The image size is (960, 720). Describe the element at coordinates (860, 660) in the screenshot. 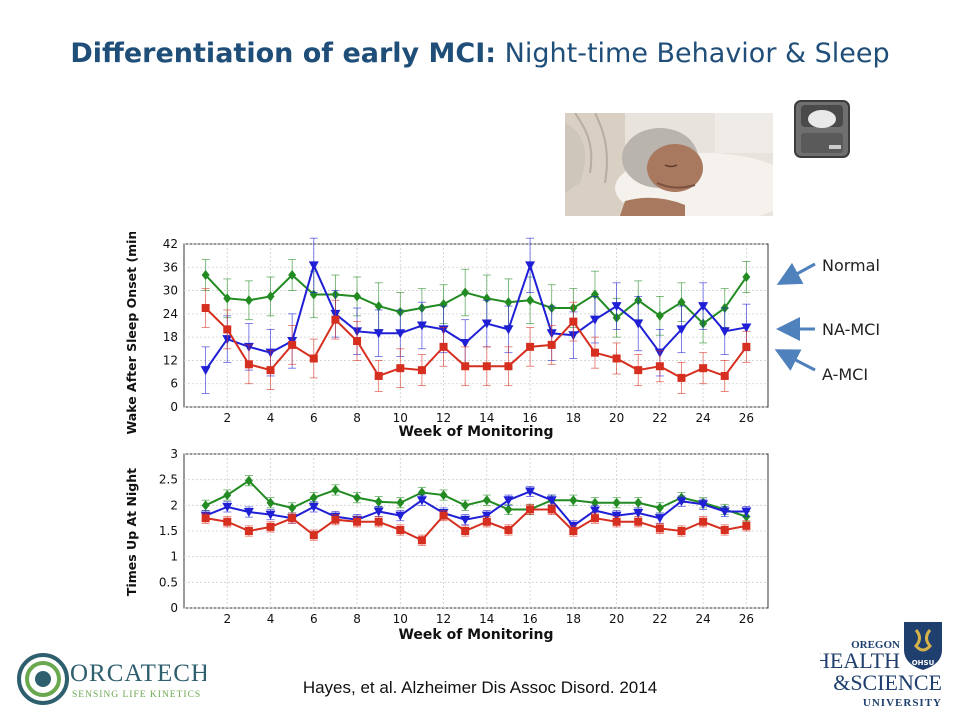

I see `ohsu-line2: HEALTH` at that location.